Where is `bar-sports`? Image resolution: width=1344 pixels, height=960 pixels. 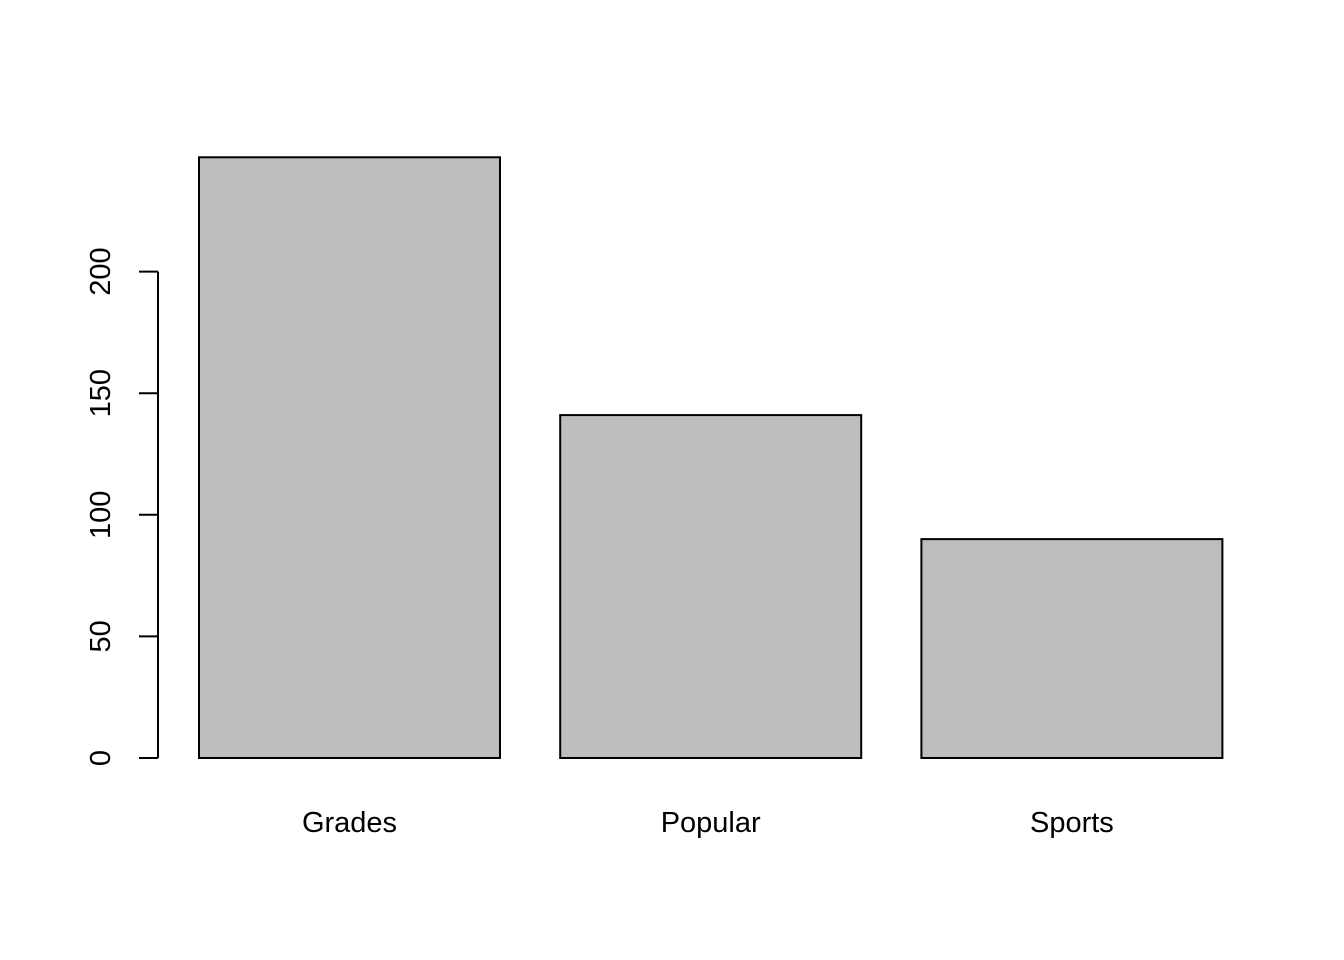
bar-sports is located at coordinates (1072, 648).